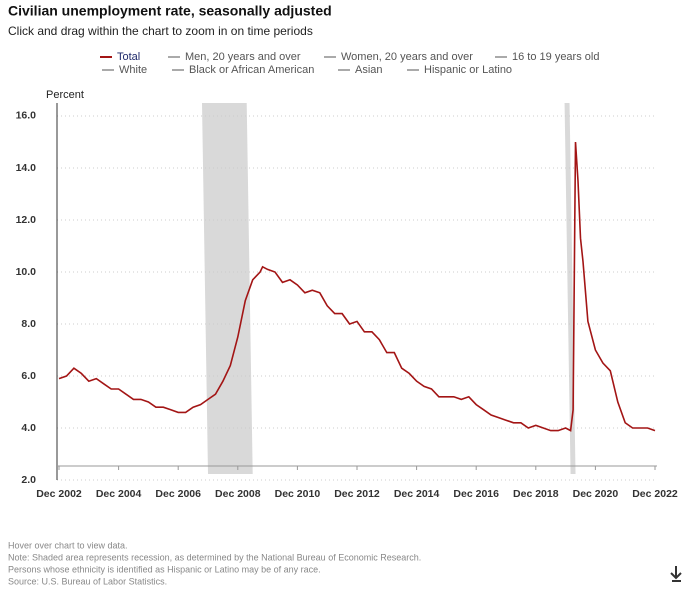  What do you see at coordinates (555, 57) in the screenshot?
I see `legend-label: 16 to 19 years old` at bounding box center [555, 57].